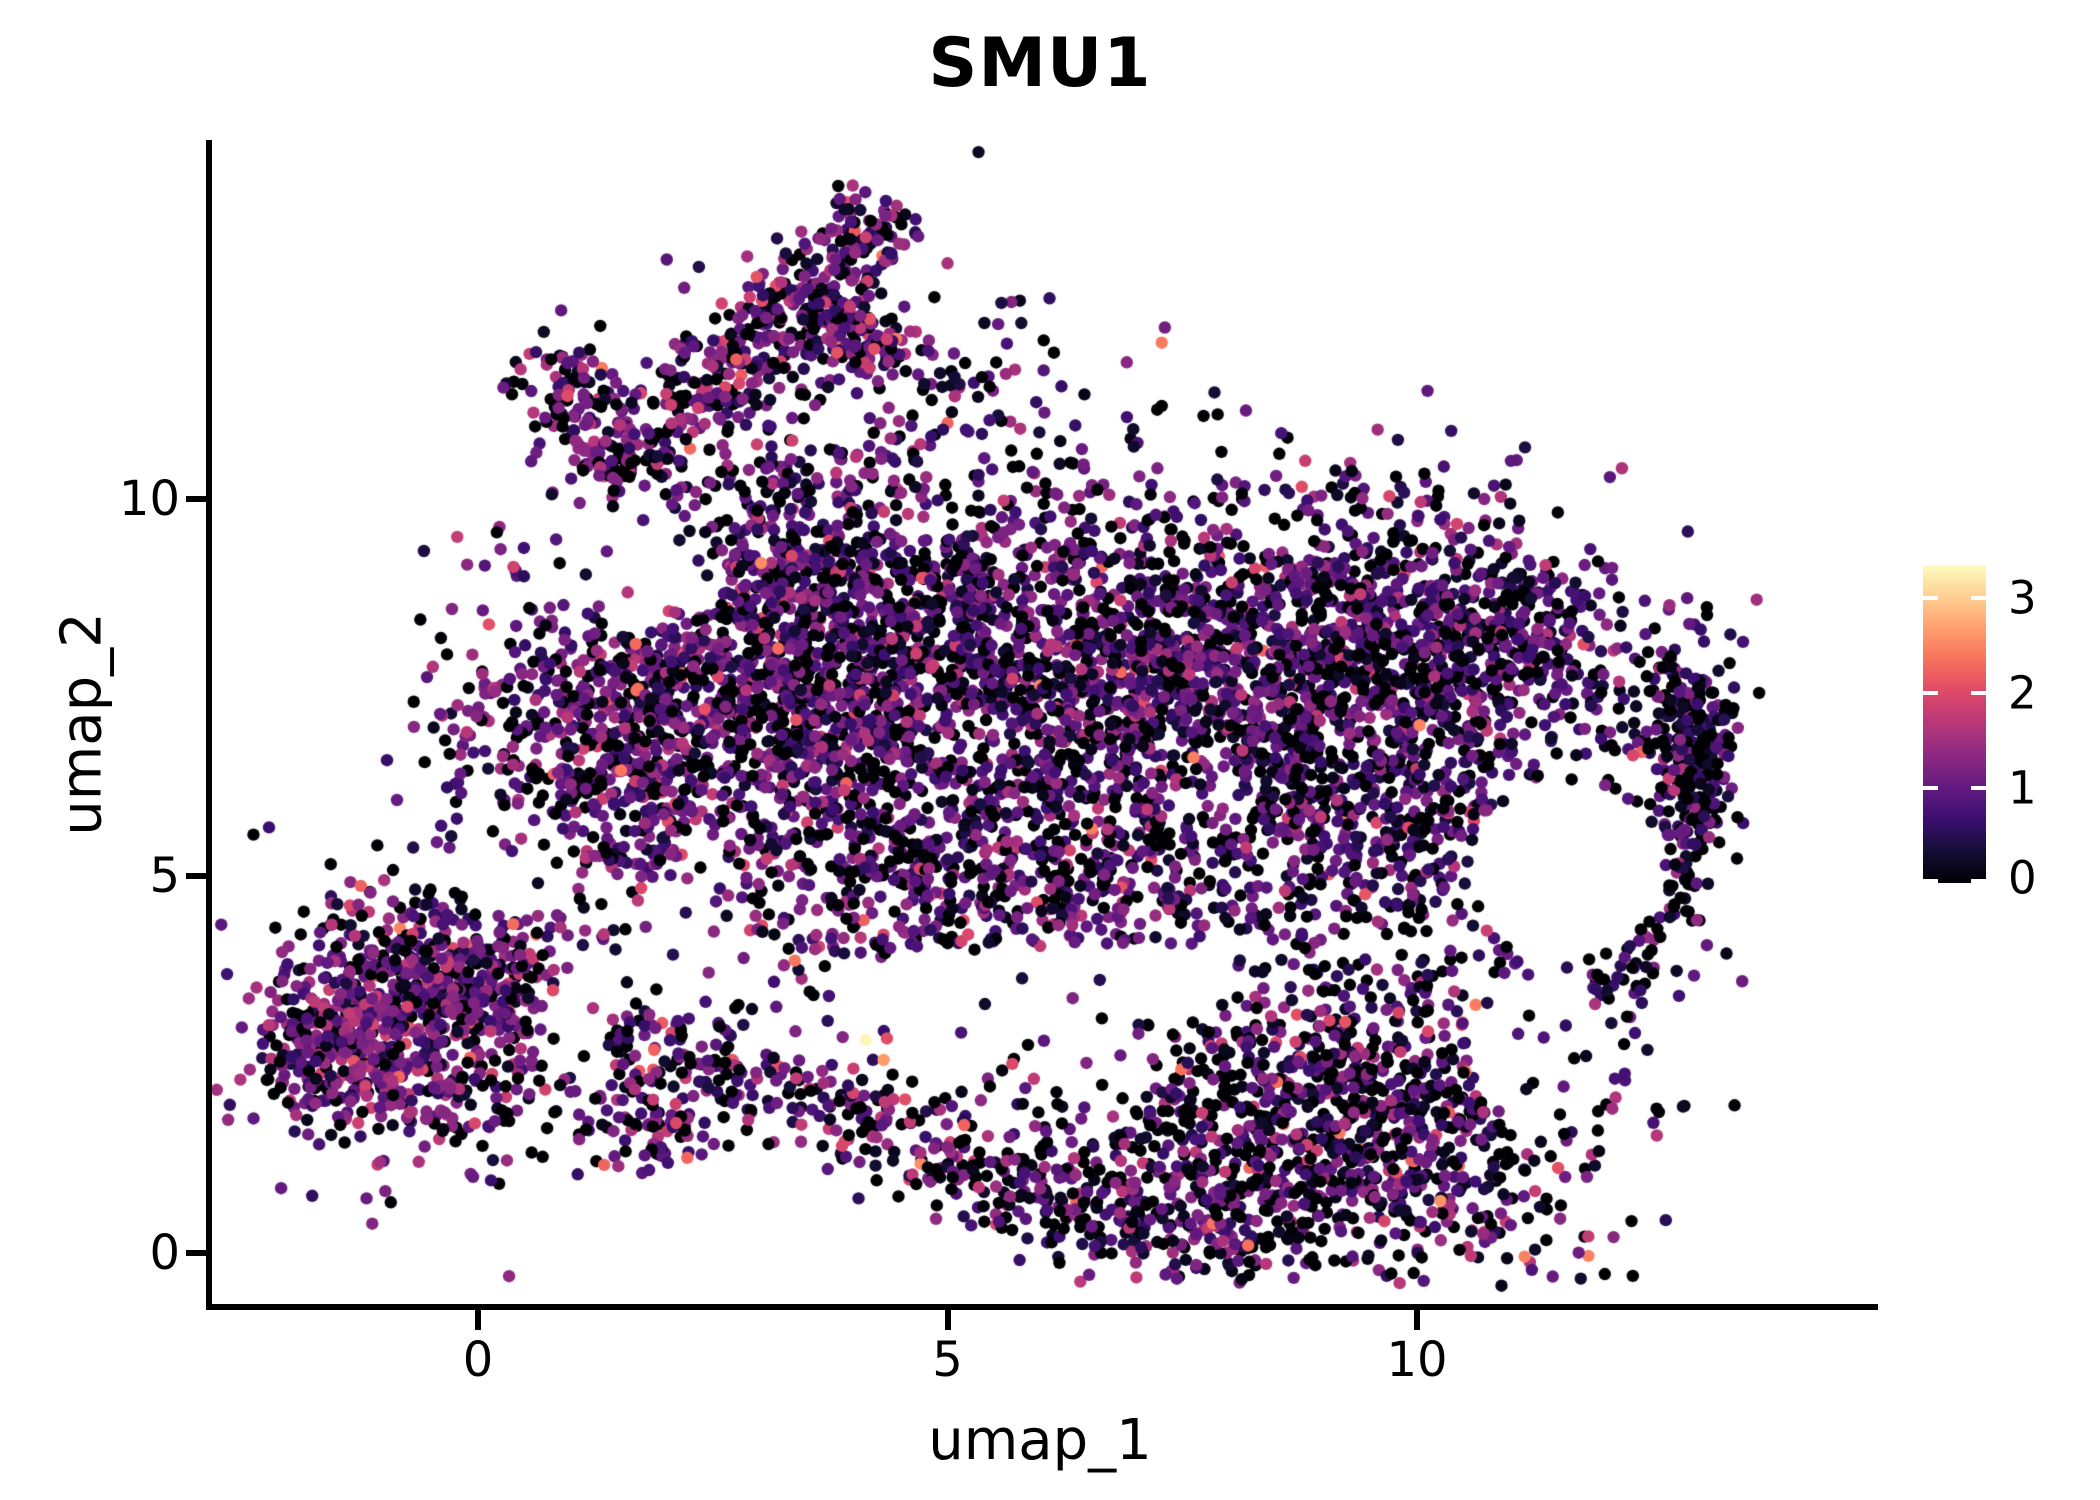 The width and height of the screenshot is (2100, 1500). Describe the element at coordinates (1417, 1360) in the screenshot. I see `x-tick-label: 10` at that location.